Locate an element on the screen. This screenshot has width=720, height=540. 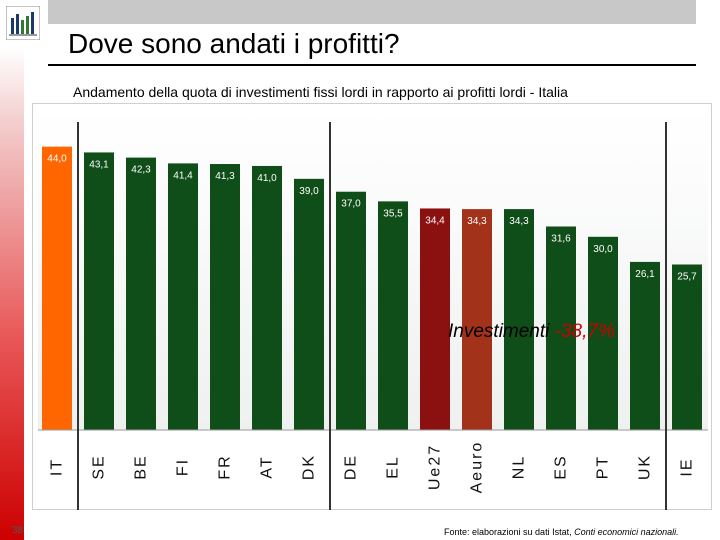
x-tick-PT: PT is located at coordinates (603, 467).